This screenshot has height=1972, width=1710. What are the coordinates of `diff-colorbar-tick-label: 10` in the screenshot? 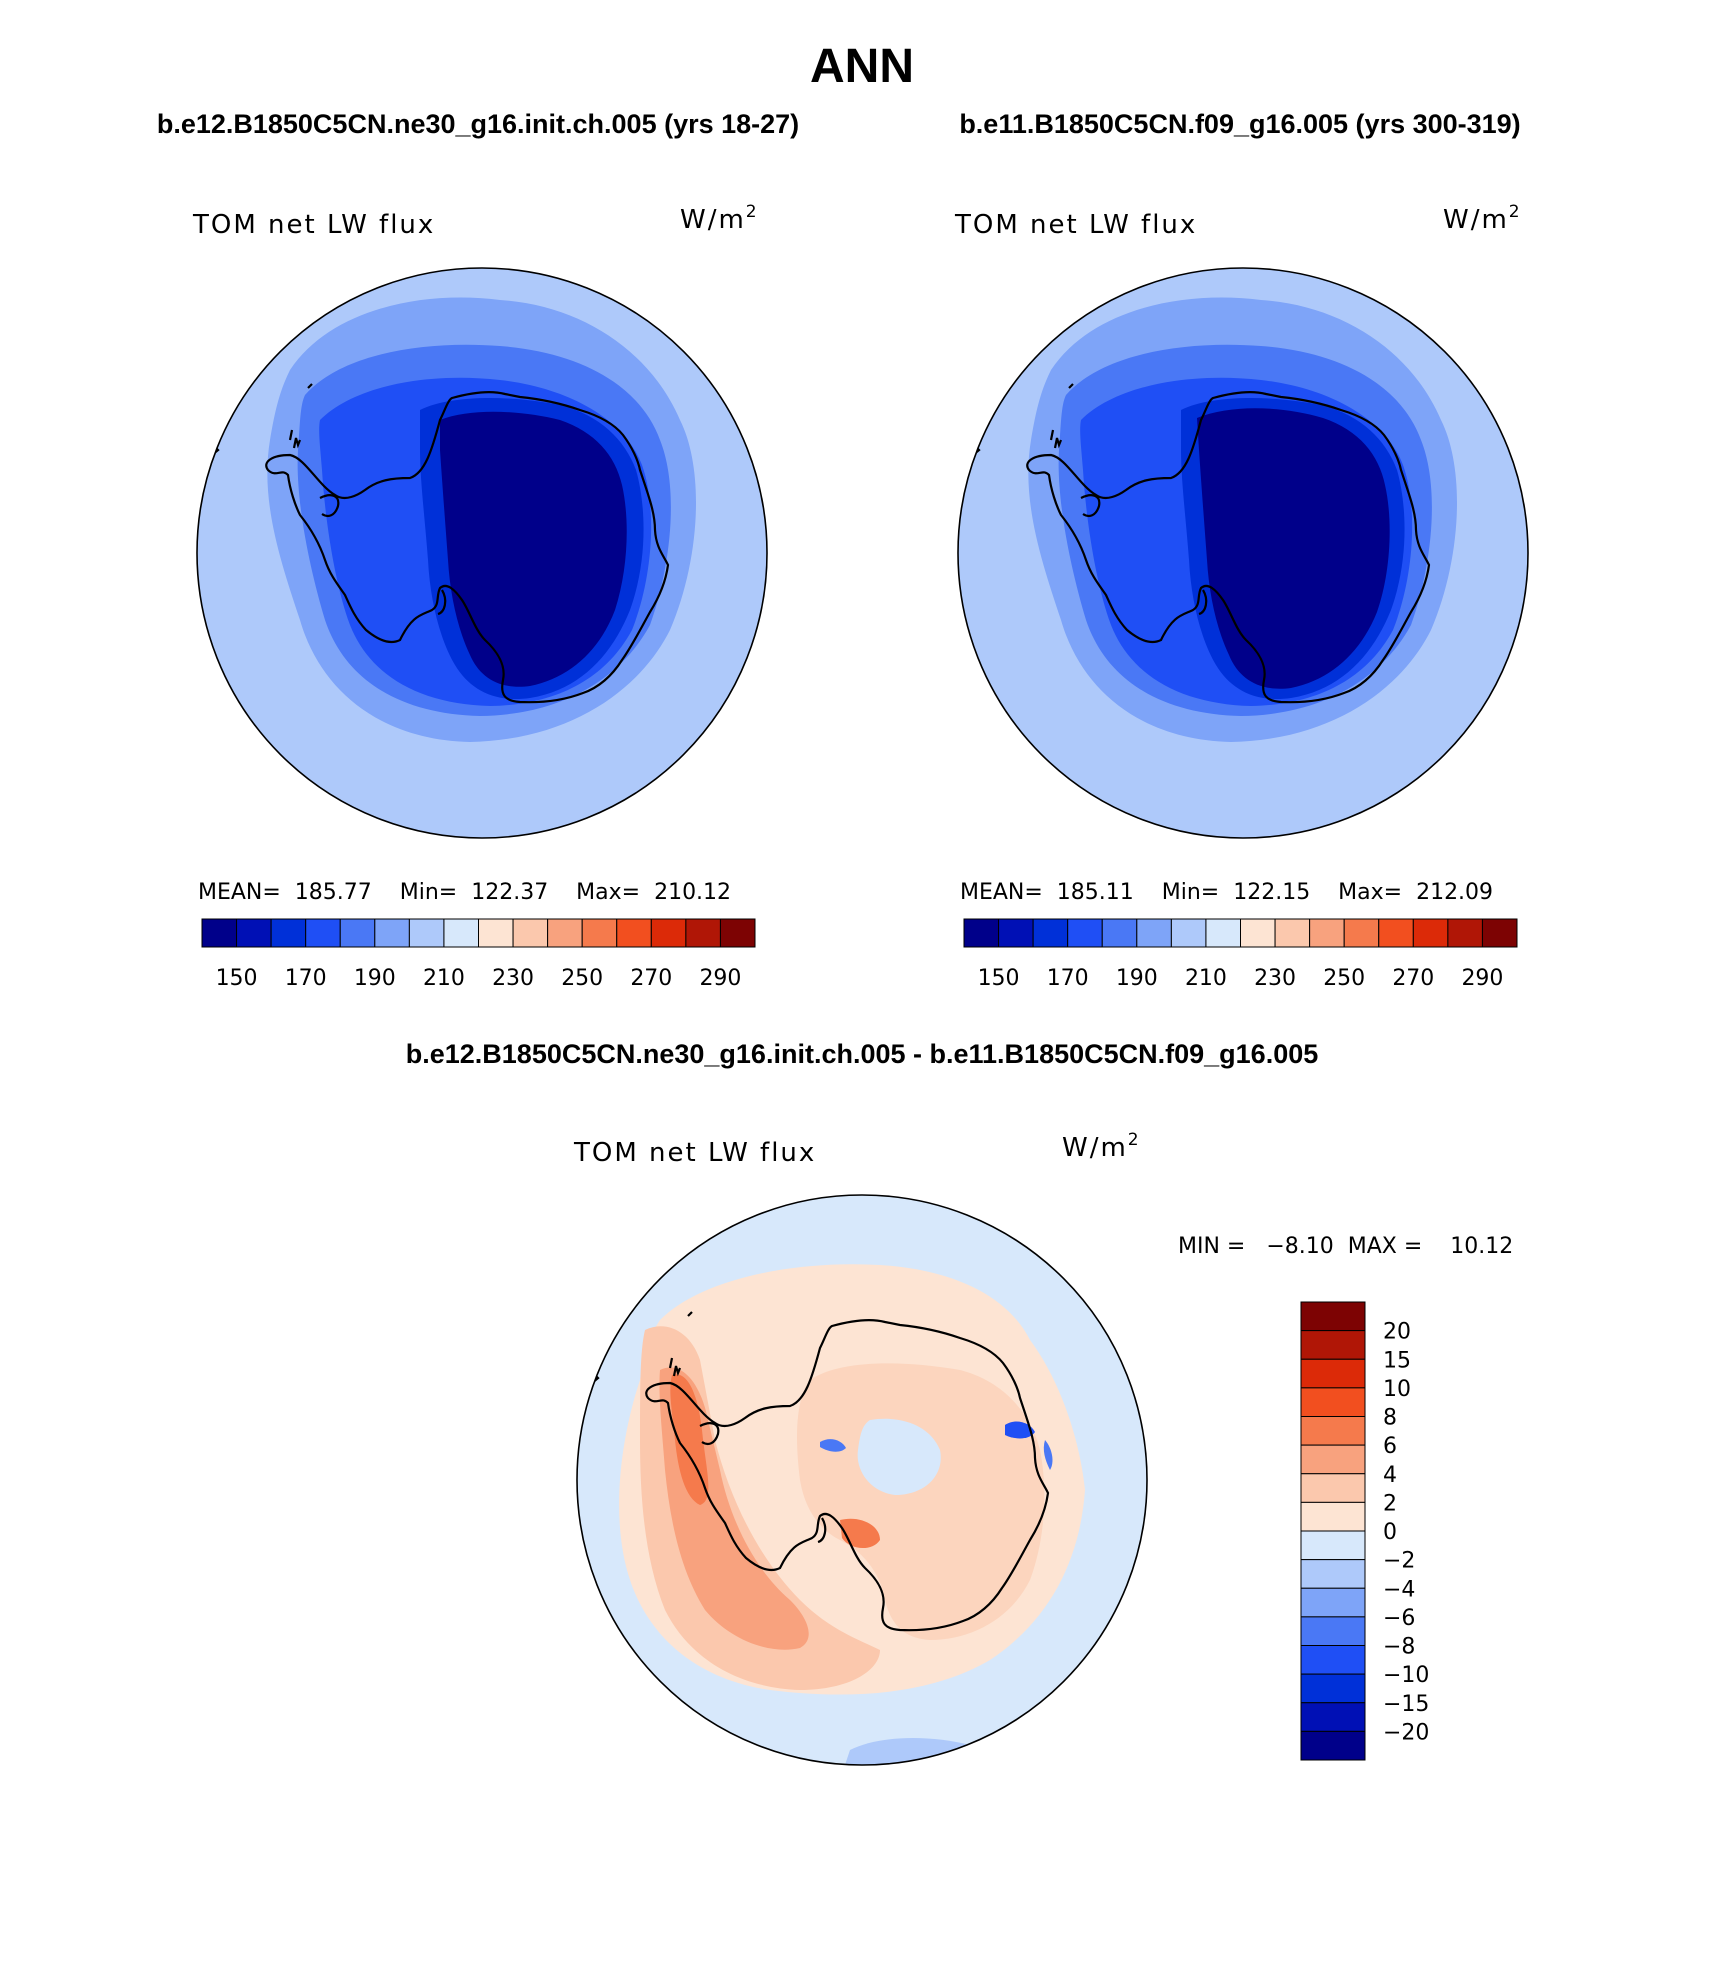 It's located at (1397, 1389).